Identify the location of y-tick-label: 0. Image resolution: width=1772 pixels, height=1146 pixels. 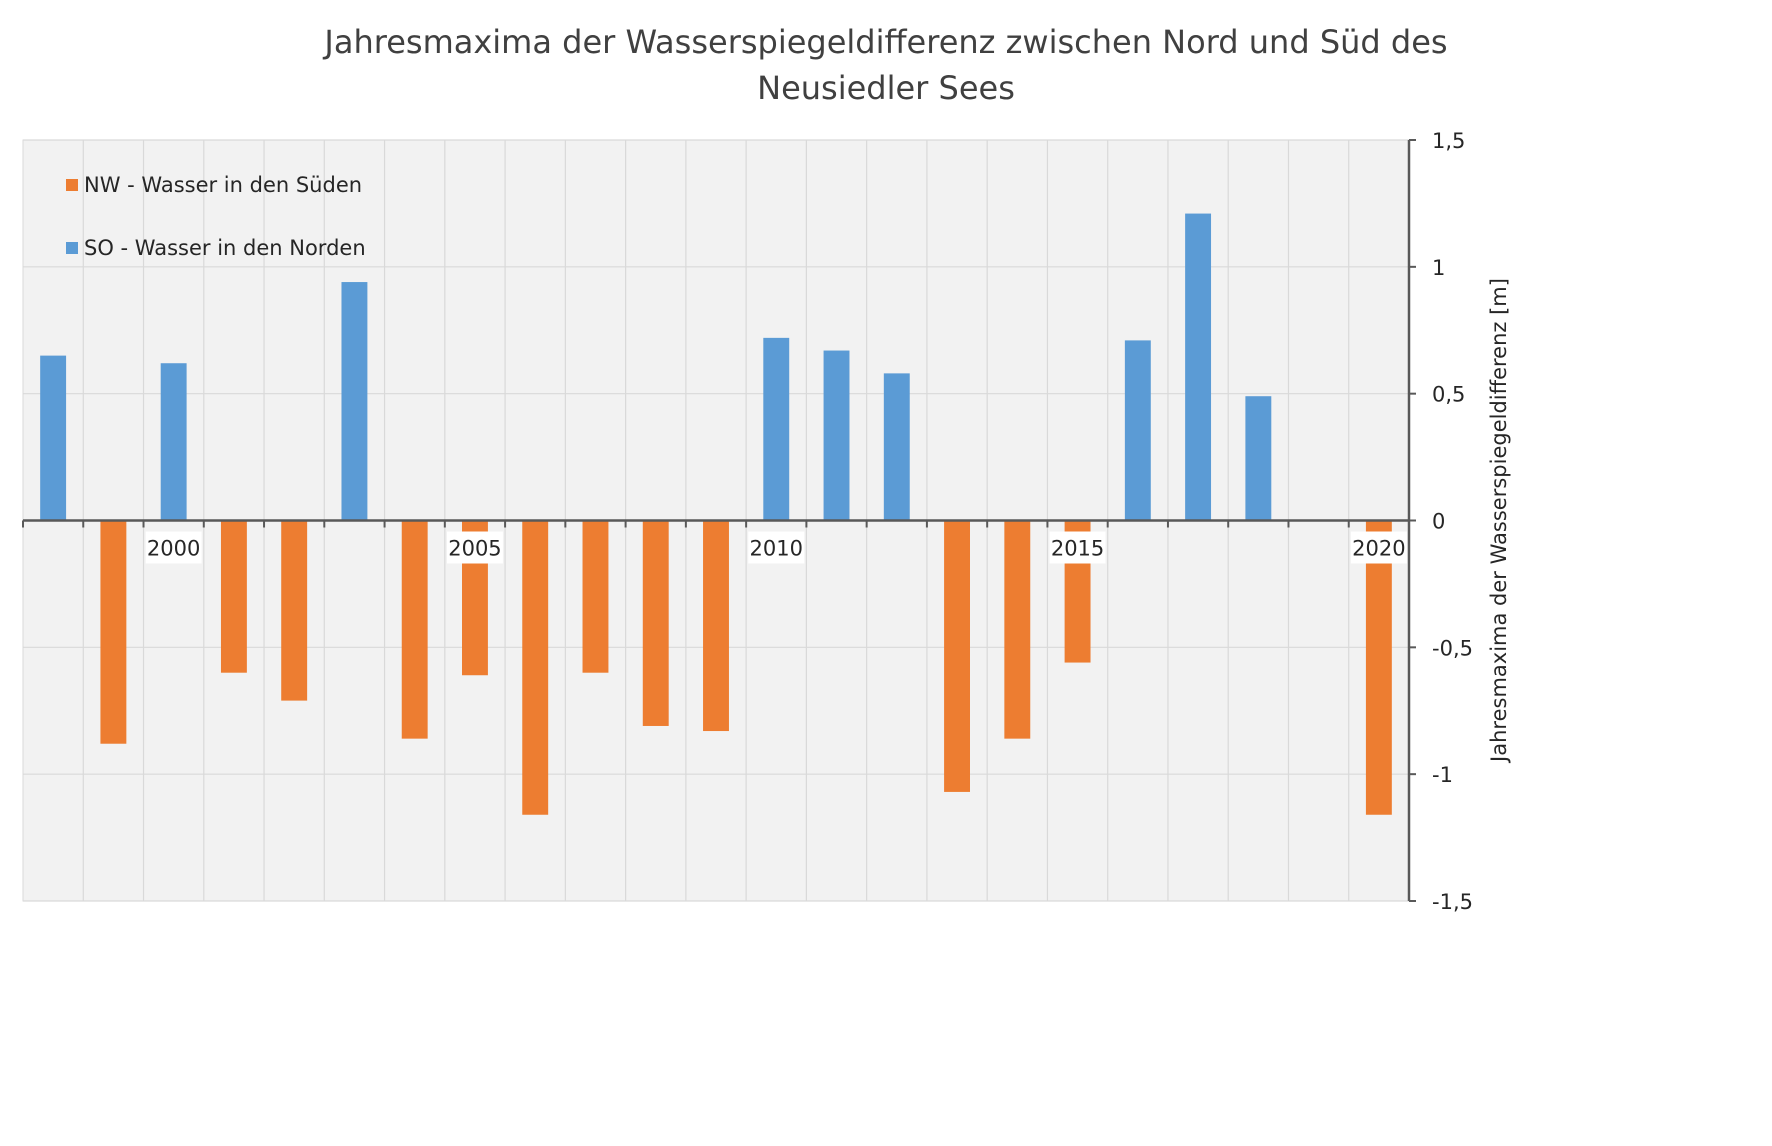
(1438, 522).